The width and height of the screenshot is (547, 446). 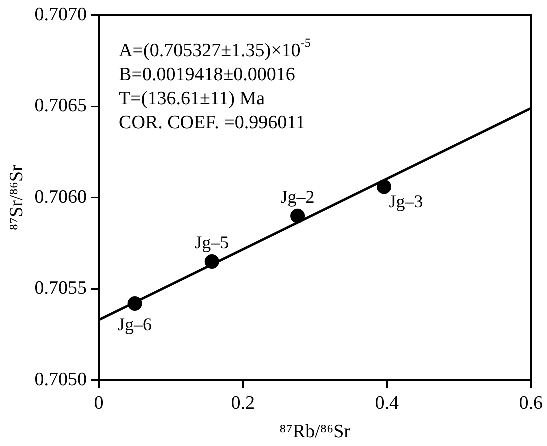 What do you see at coordinates (212, 242) in the screenshot?
I see `annotation: Jg–5` at bounding box center [212, 242].